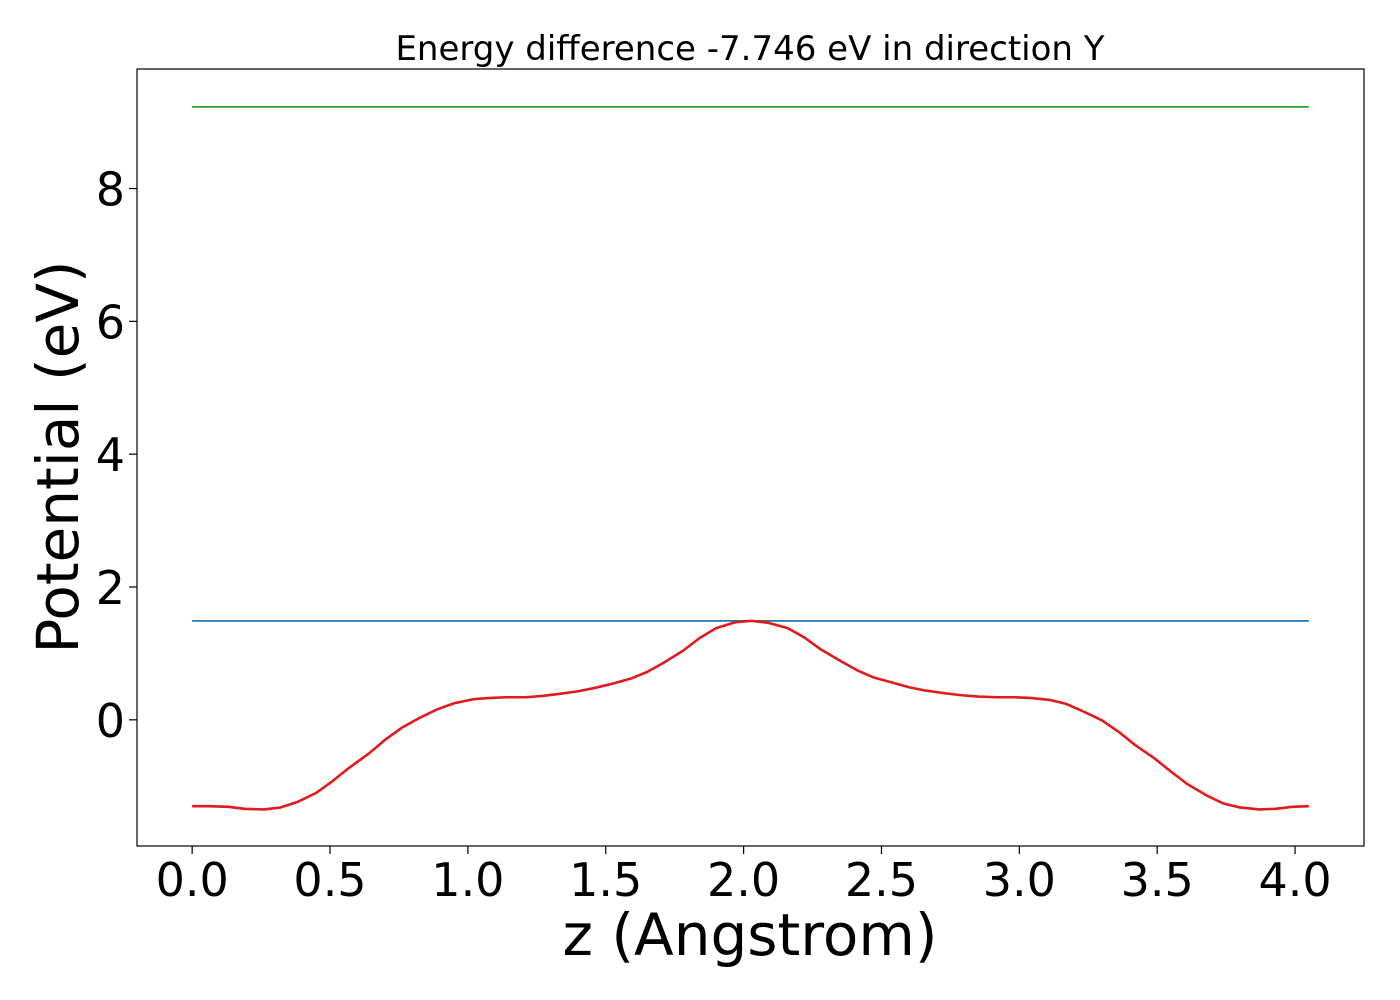 This screenshot has width=1400, height=1000. What do you see at coordinates (110, 721) in the screenshot?
I see `y-tick-label: 0` at bounding box center [110, 721].